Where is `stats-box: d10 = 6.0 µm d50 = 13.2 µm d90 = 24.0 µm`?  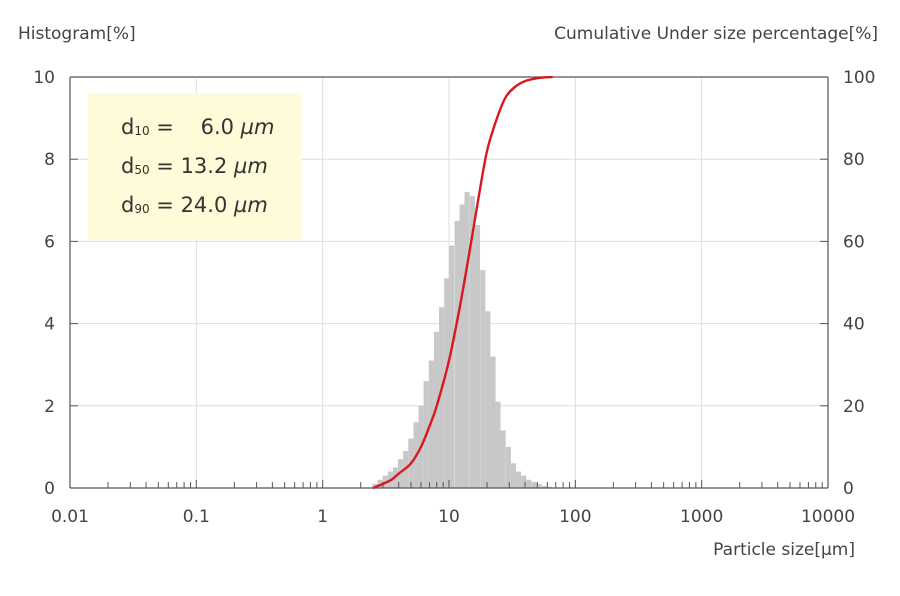 stats-box: d10 = 6.0 µm d50 = 13.2 µm d90 = 24.0 µm is located at coordinates (194, 166).